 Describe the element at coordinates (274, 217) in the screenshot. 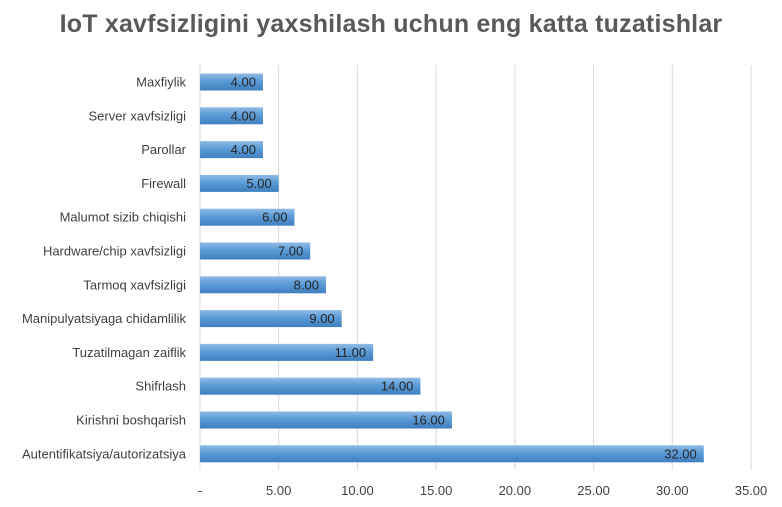

I see `data-label-4: 6.00` at that location.